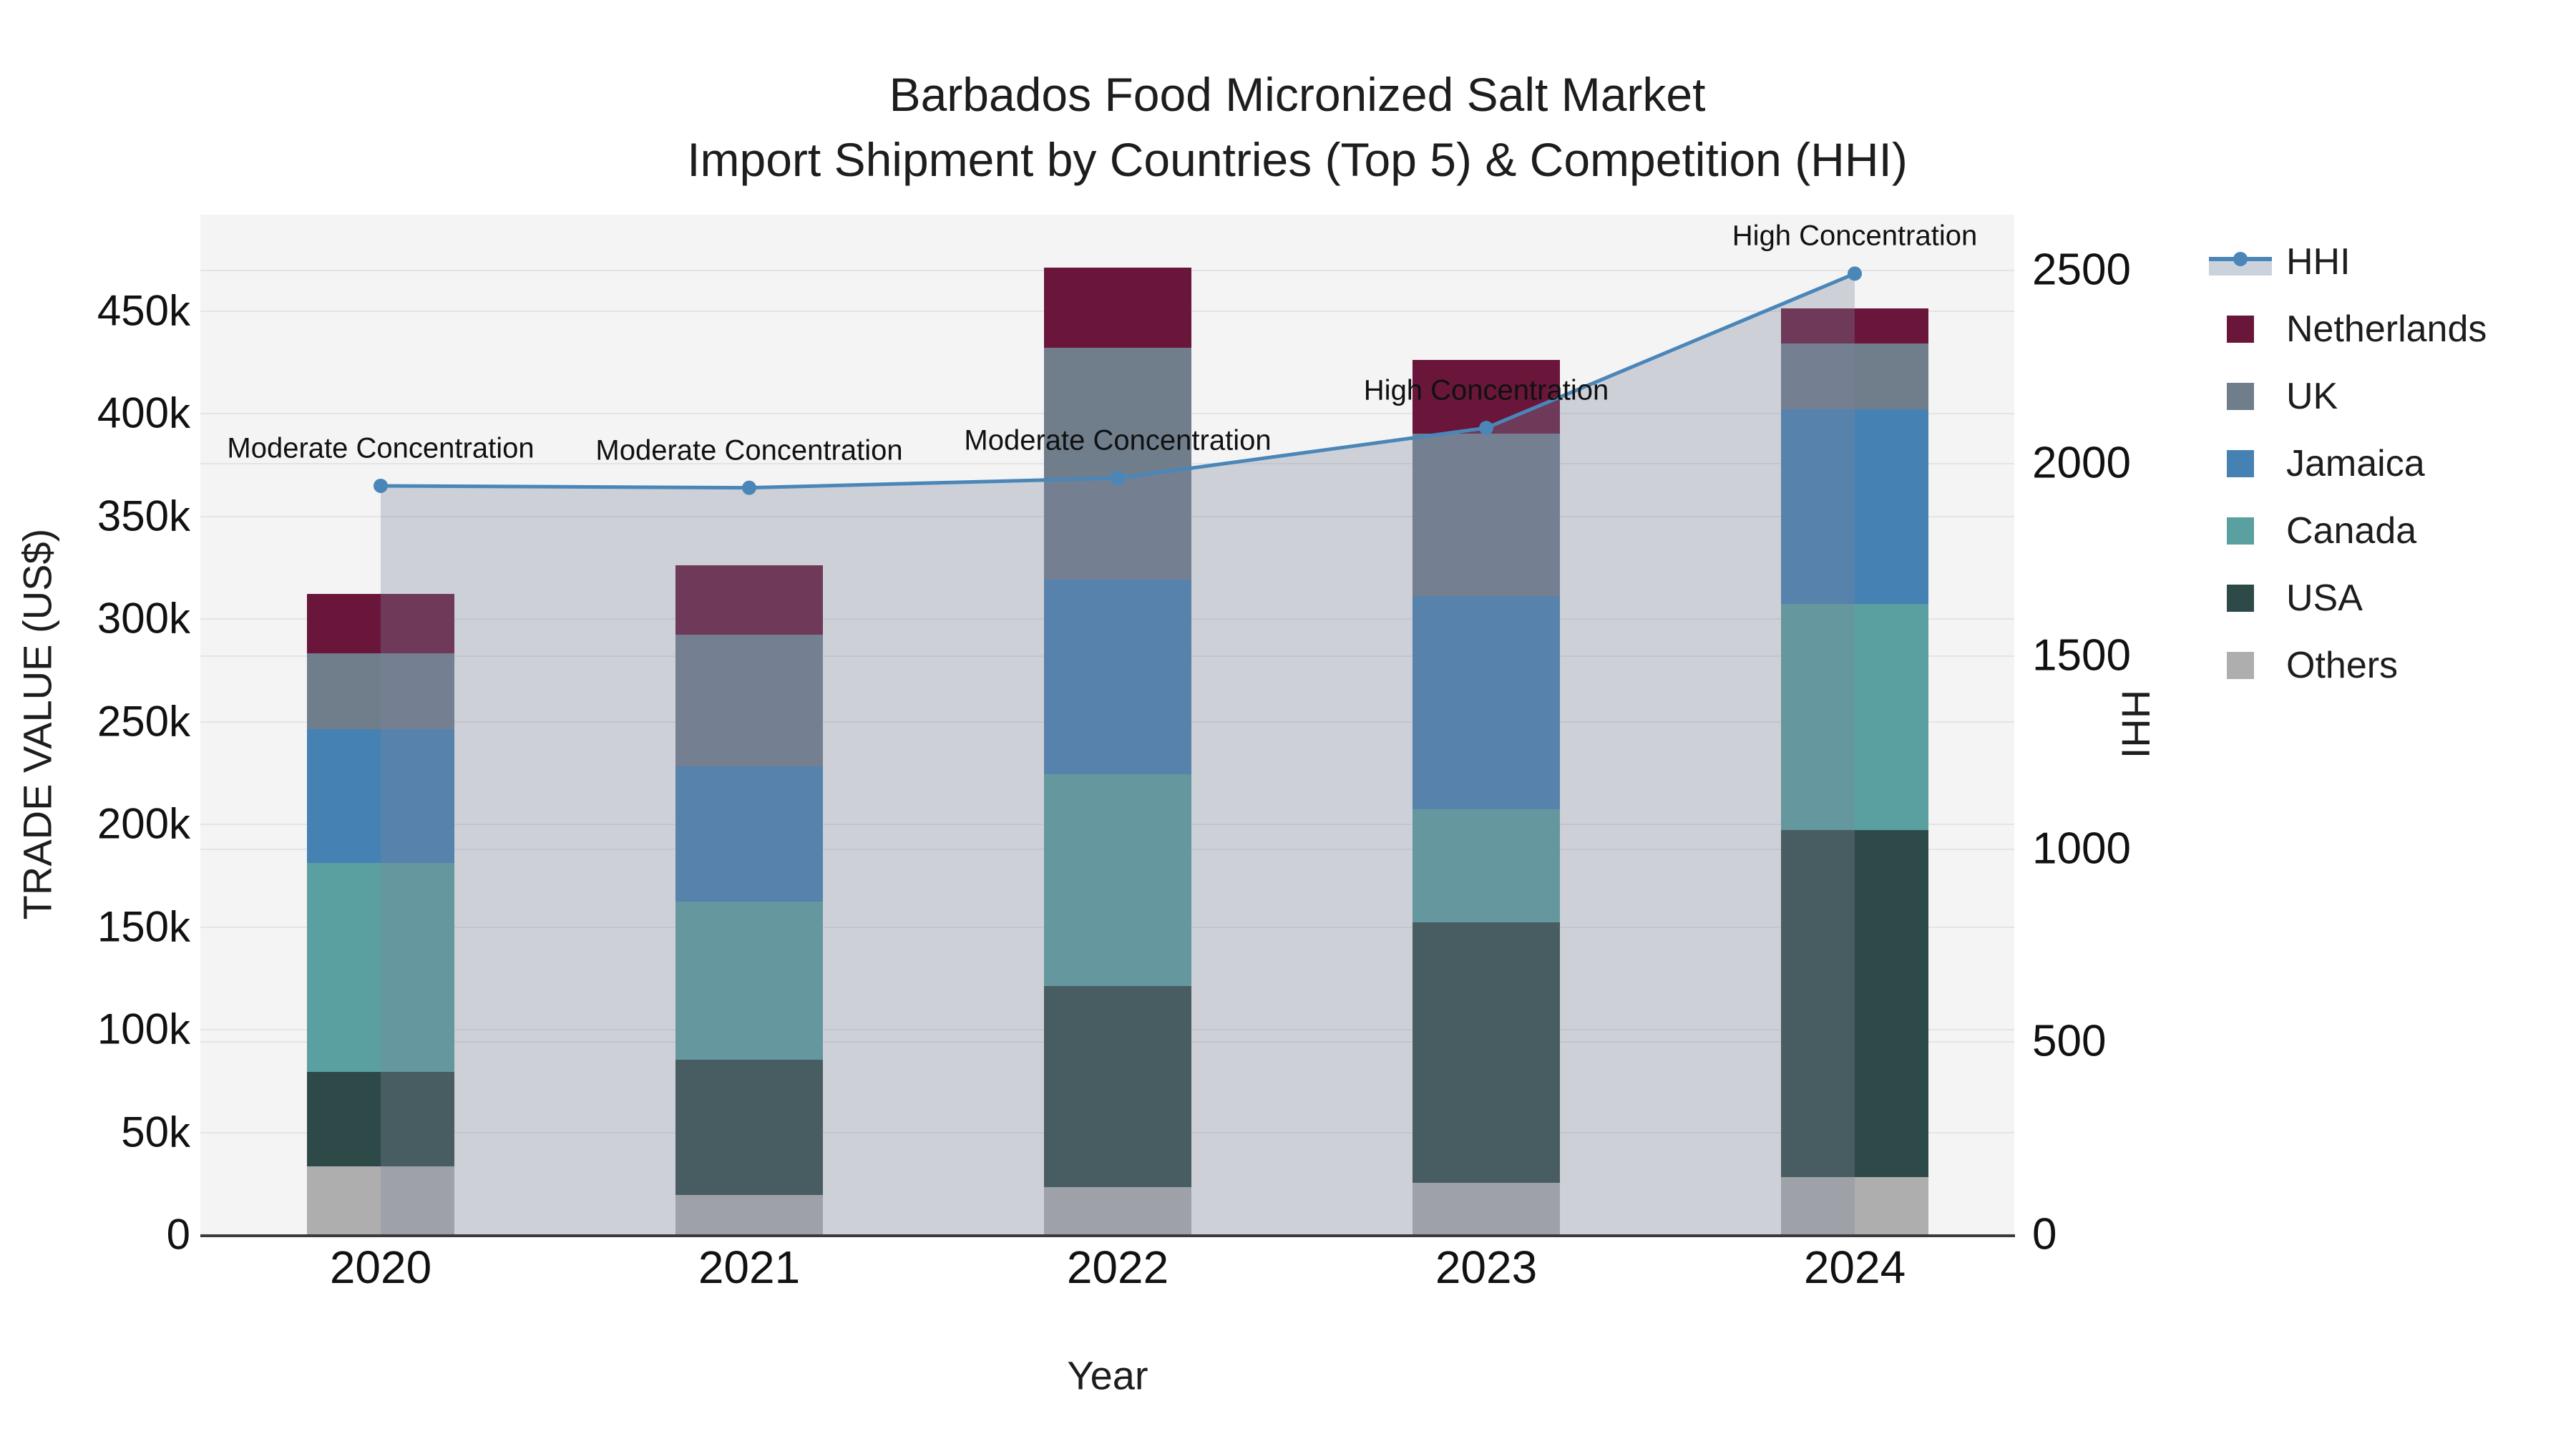  I want to click on bar-segment-jamaica-2020, so click(380, 796).